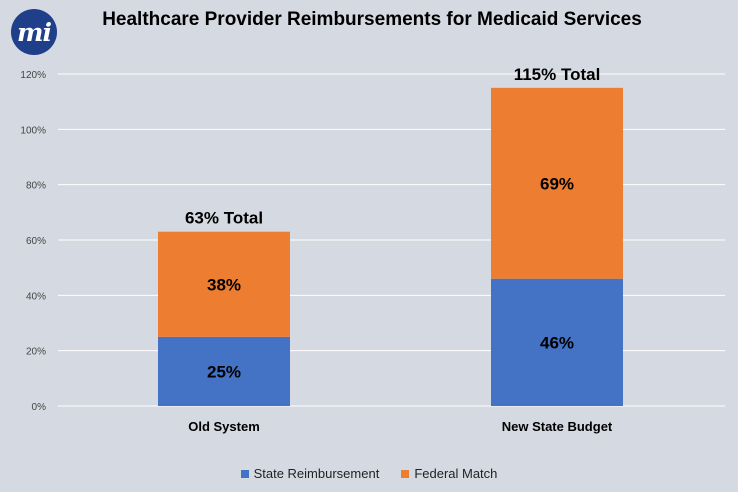 This screenshot has width=738, height=492. I want to click on data-label: 38%, so click(224, 284).